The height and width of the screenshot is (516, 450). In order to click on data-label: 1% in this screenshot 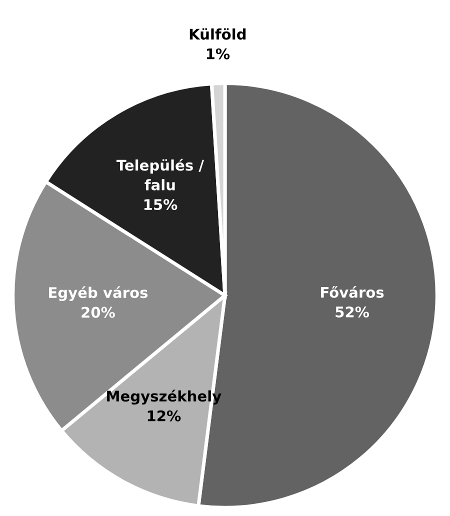, I will do `click(218, 54)`.